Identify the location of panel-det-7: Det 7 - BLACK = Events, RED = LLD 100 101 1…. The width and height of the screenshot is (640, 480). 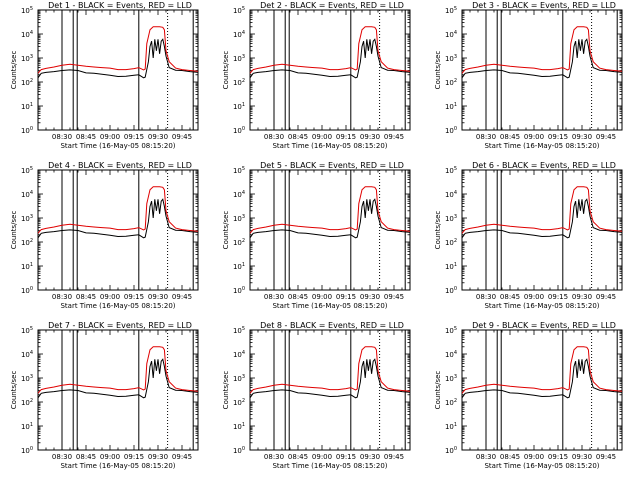
(104, 395).